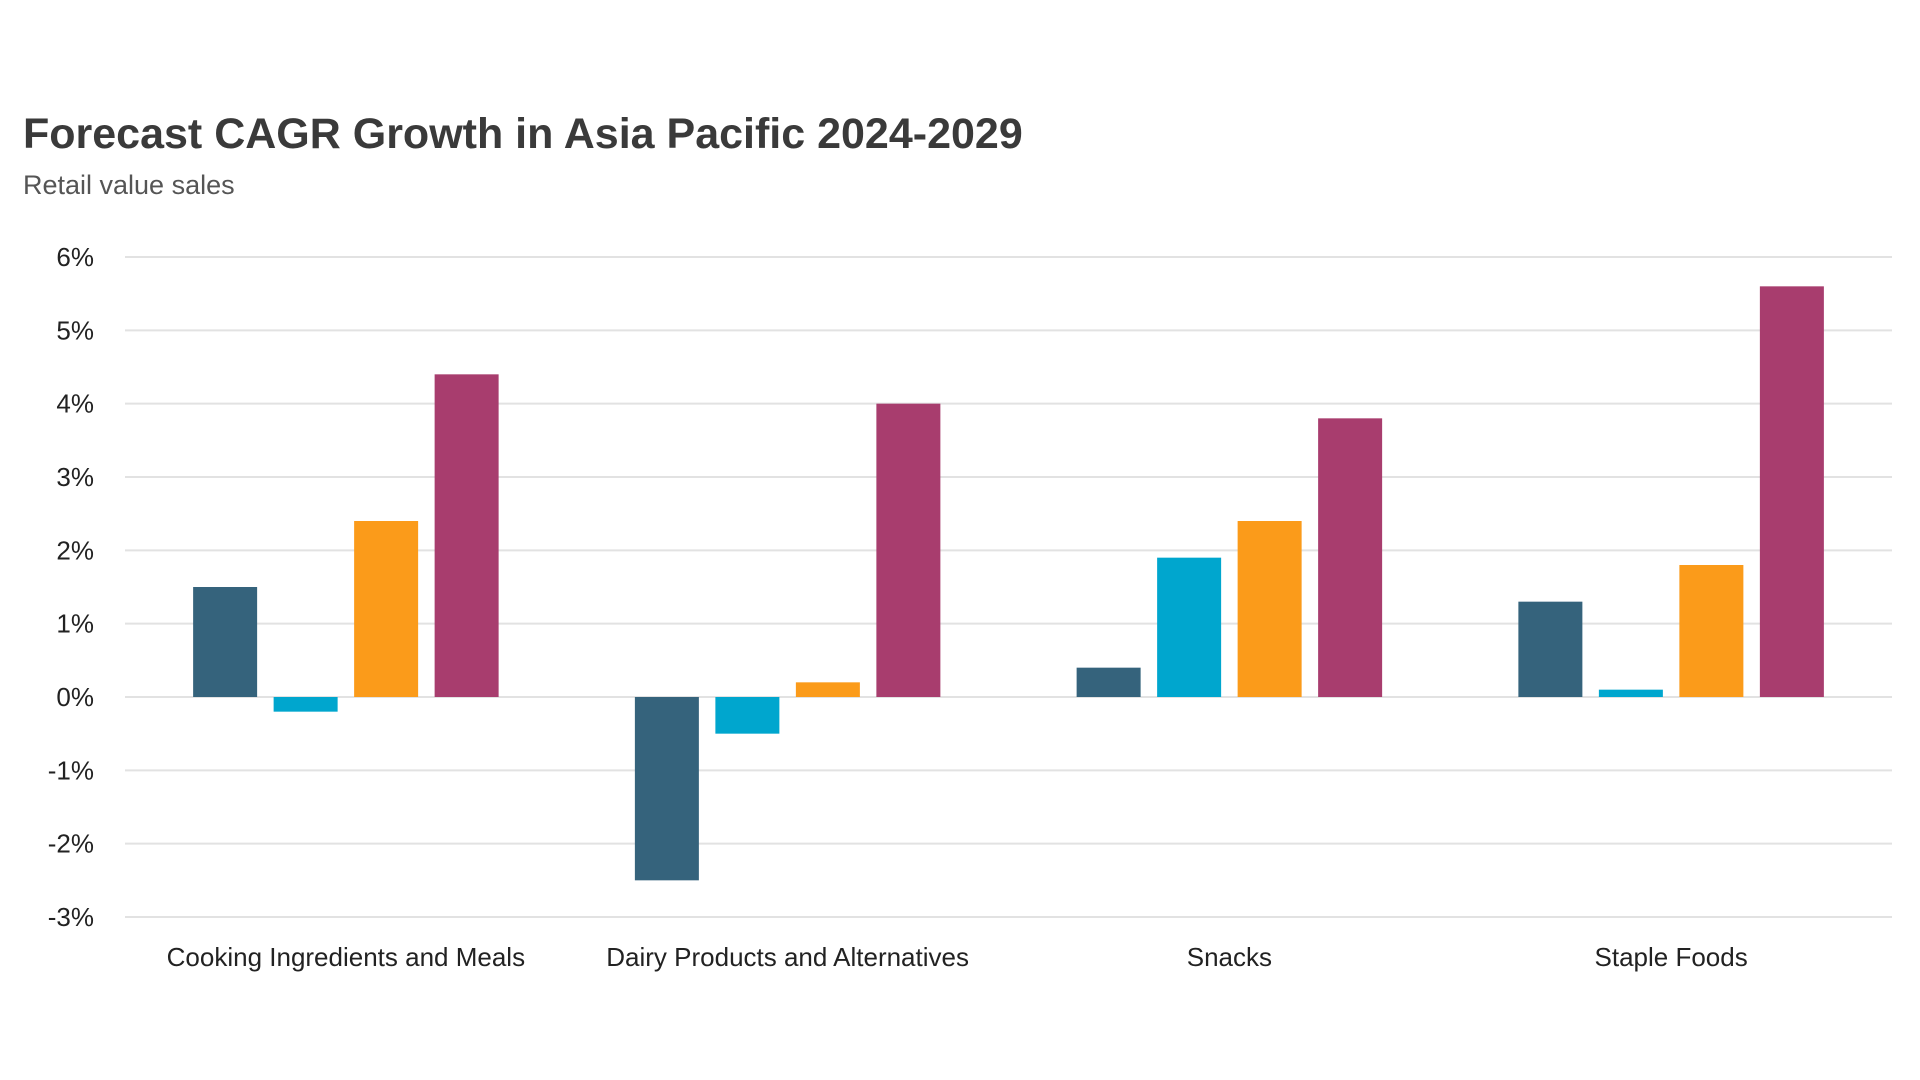 Image resolution: width=1920 pixels, height=1080 pixels. I want to click on x-category-label: Staple Foods, so click(1671, 957).